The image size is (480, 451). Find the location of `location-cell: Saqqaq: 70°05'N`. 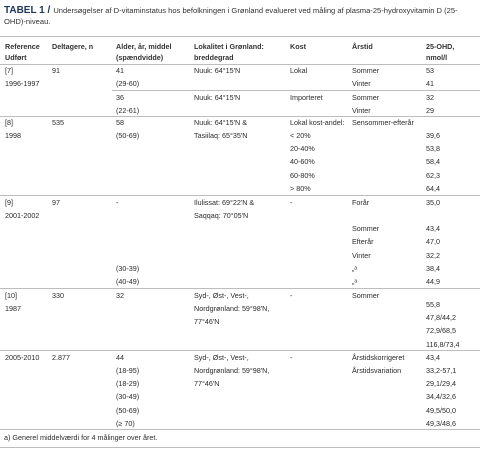

location-cell: Saqqaq: 70°05'N is located at coordinates (221, 215).